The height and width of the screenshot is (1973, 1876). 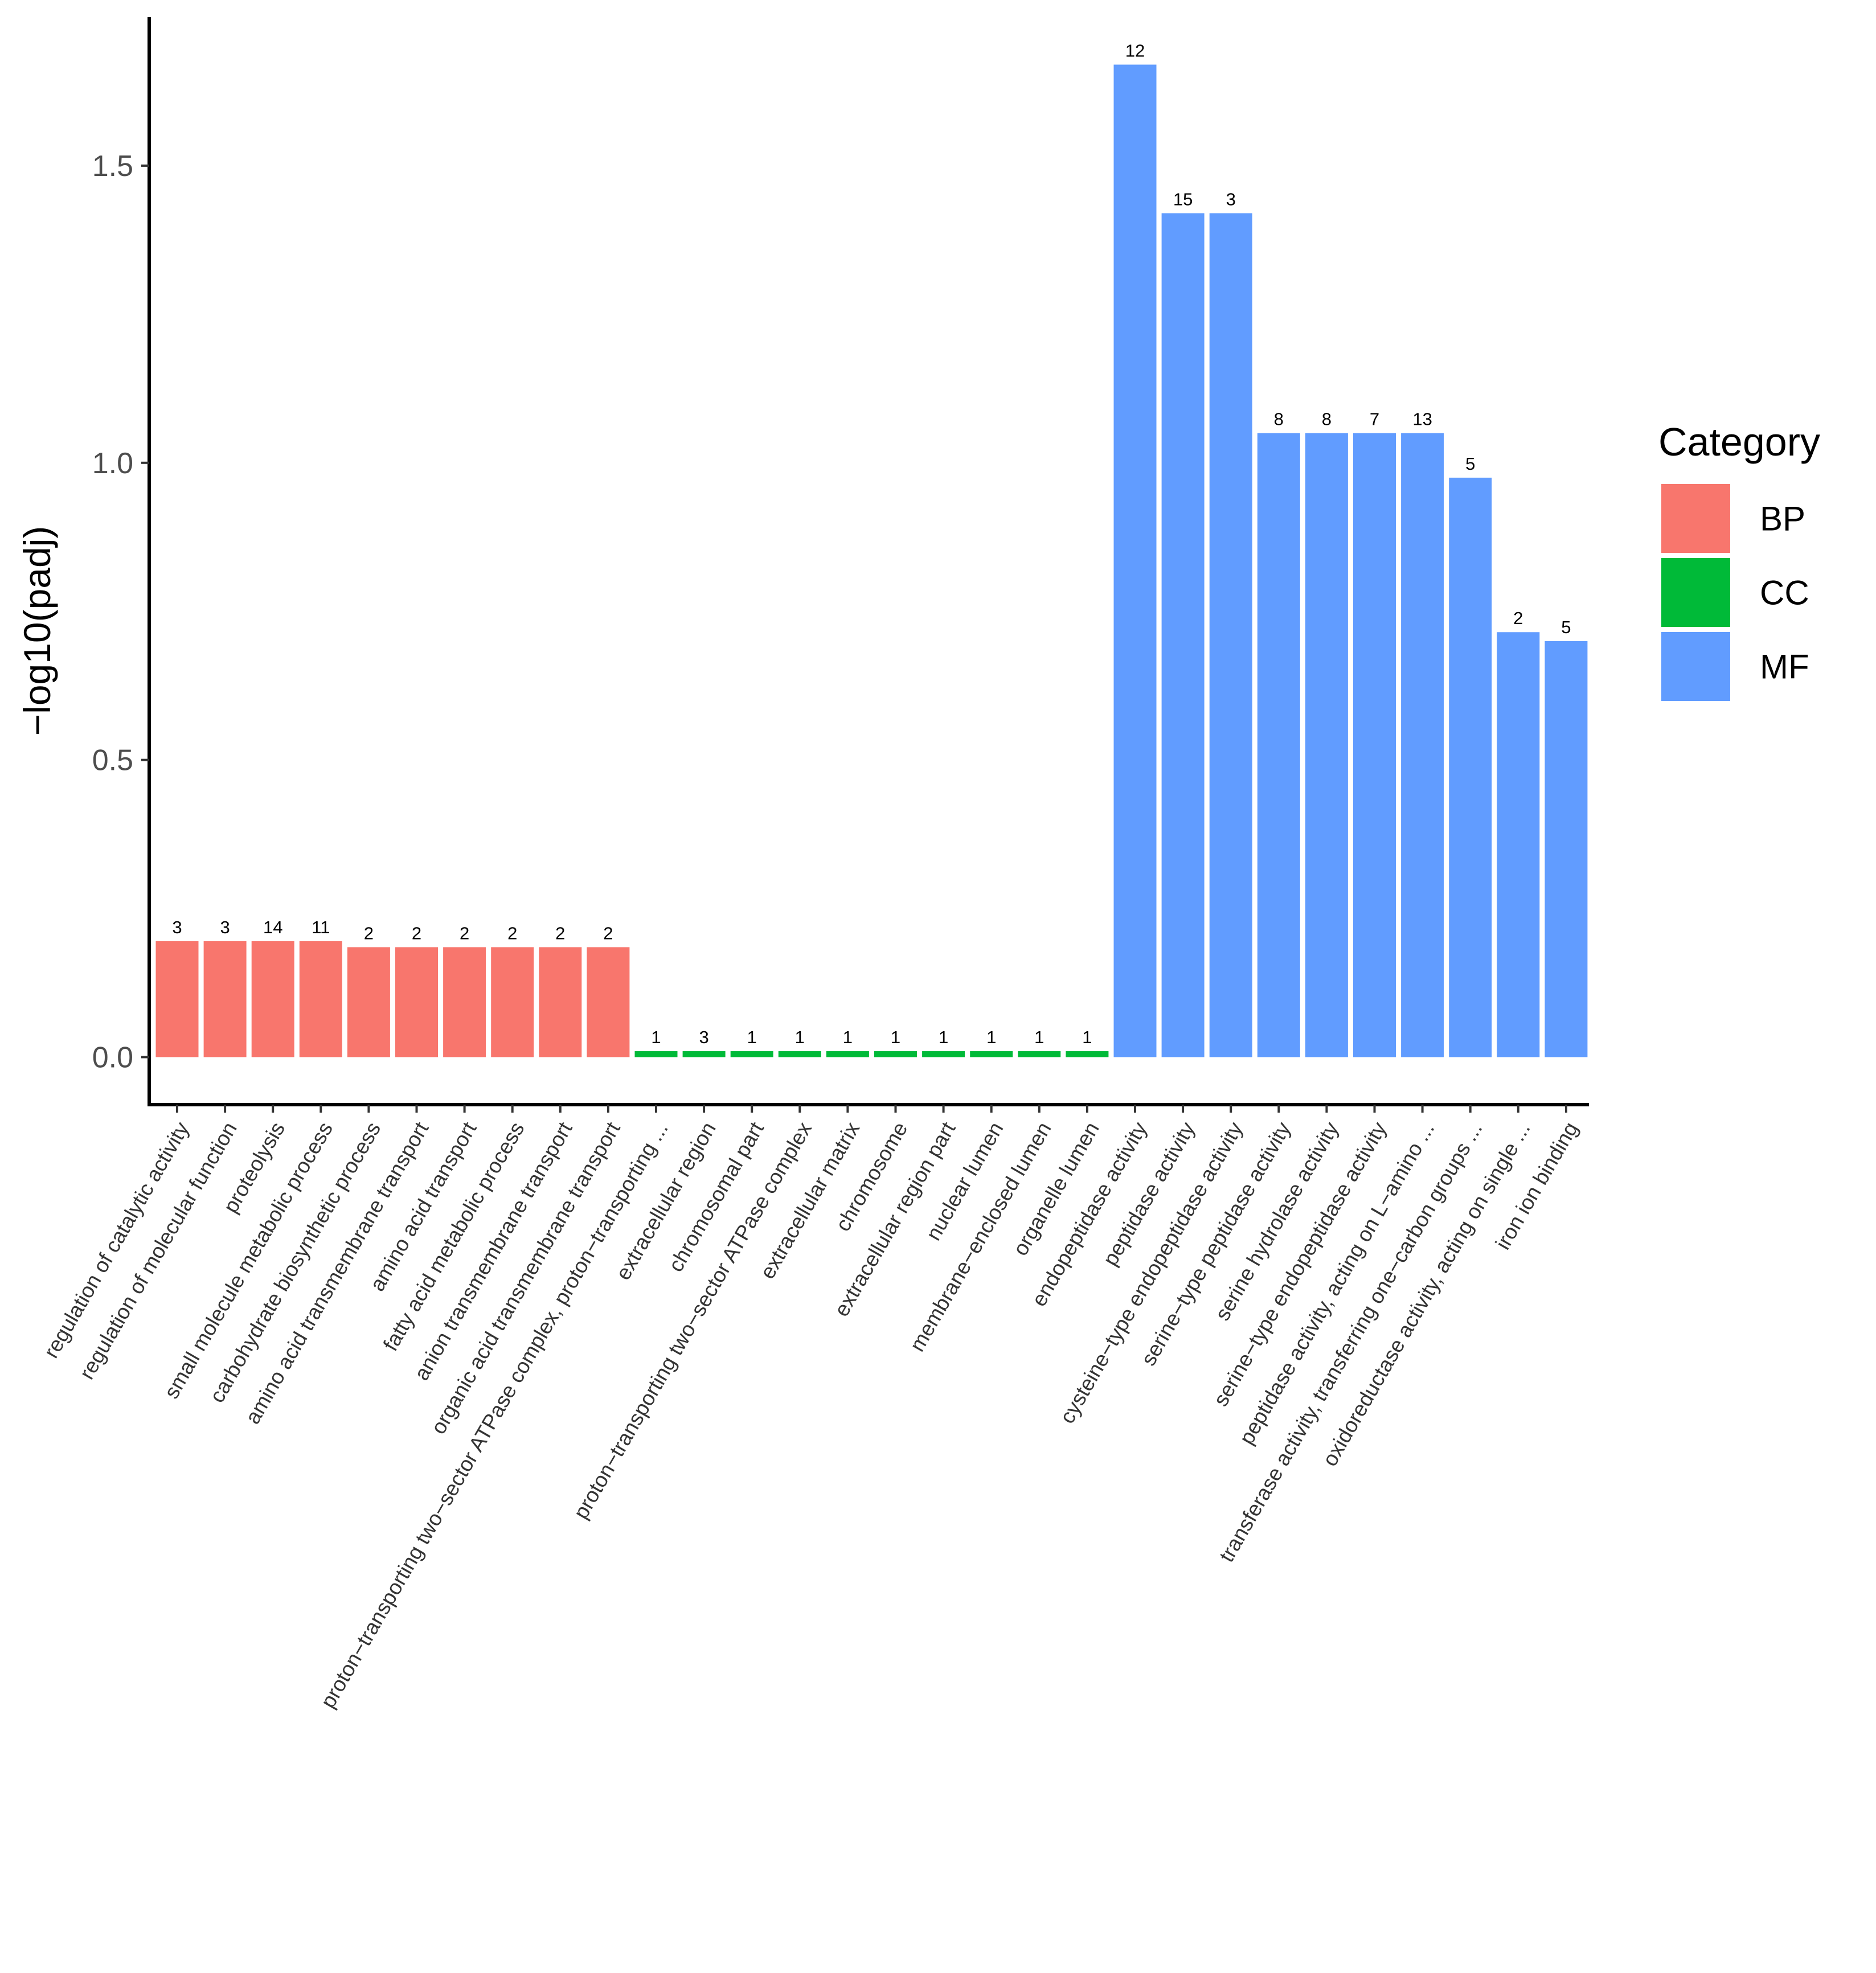 What do you see at coordinates (272, 927) in the screenshot?
I see `bar-count-label: 14` at bounding box center [272, 927].